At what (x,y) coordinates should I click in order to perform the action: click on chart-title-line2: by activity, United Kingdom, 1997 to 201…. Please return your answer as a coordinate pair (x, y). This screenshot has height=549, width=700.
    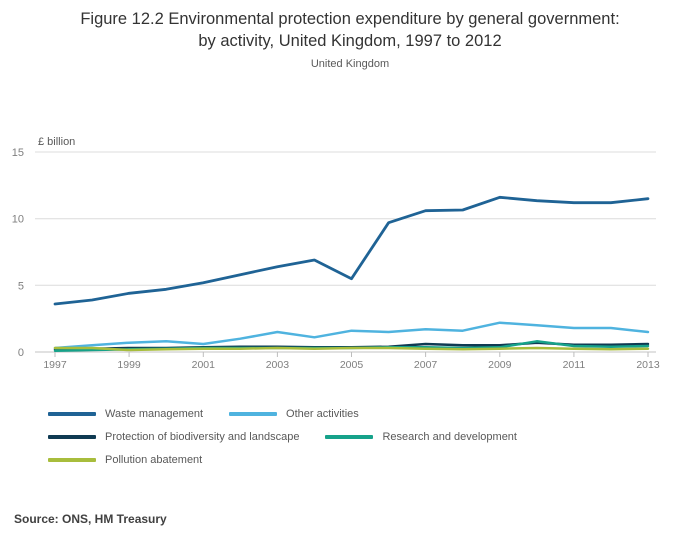
    Looking at the image, I should click on (350, 41).